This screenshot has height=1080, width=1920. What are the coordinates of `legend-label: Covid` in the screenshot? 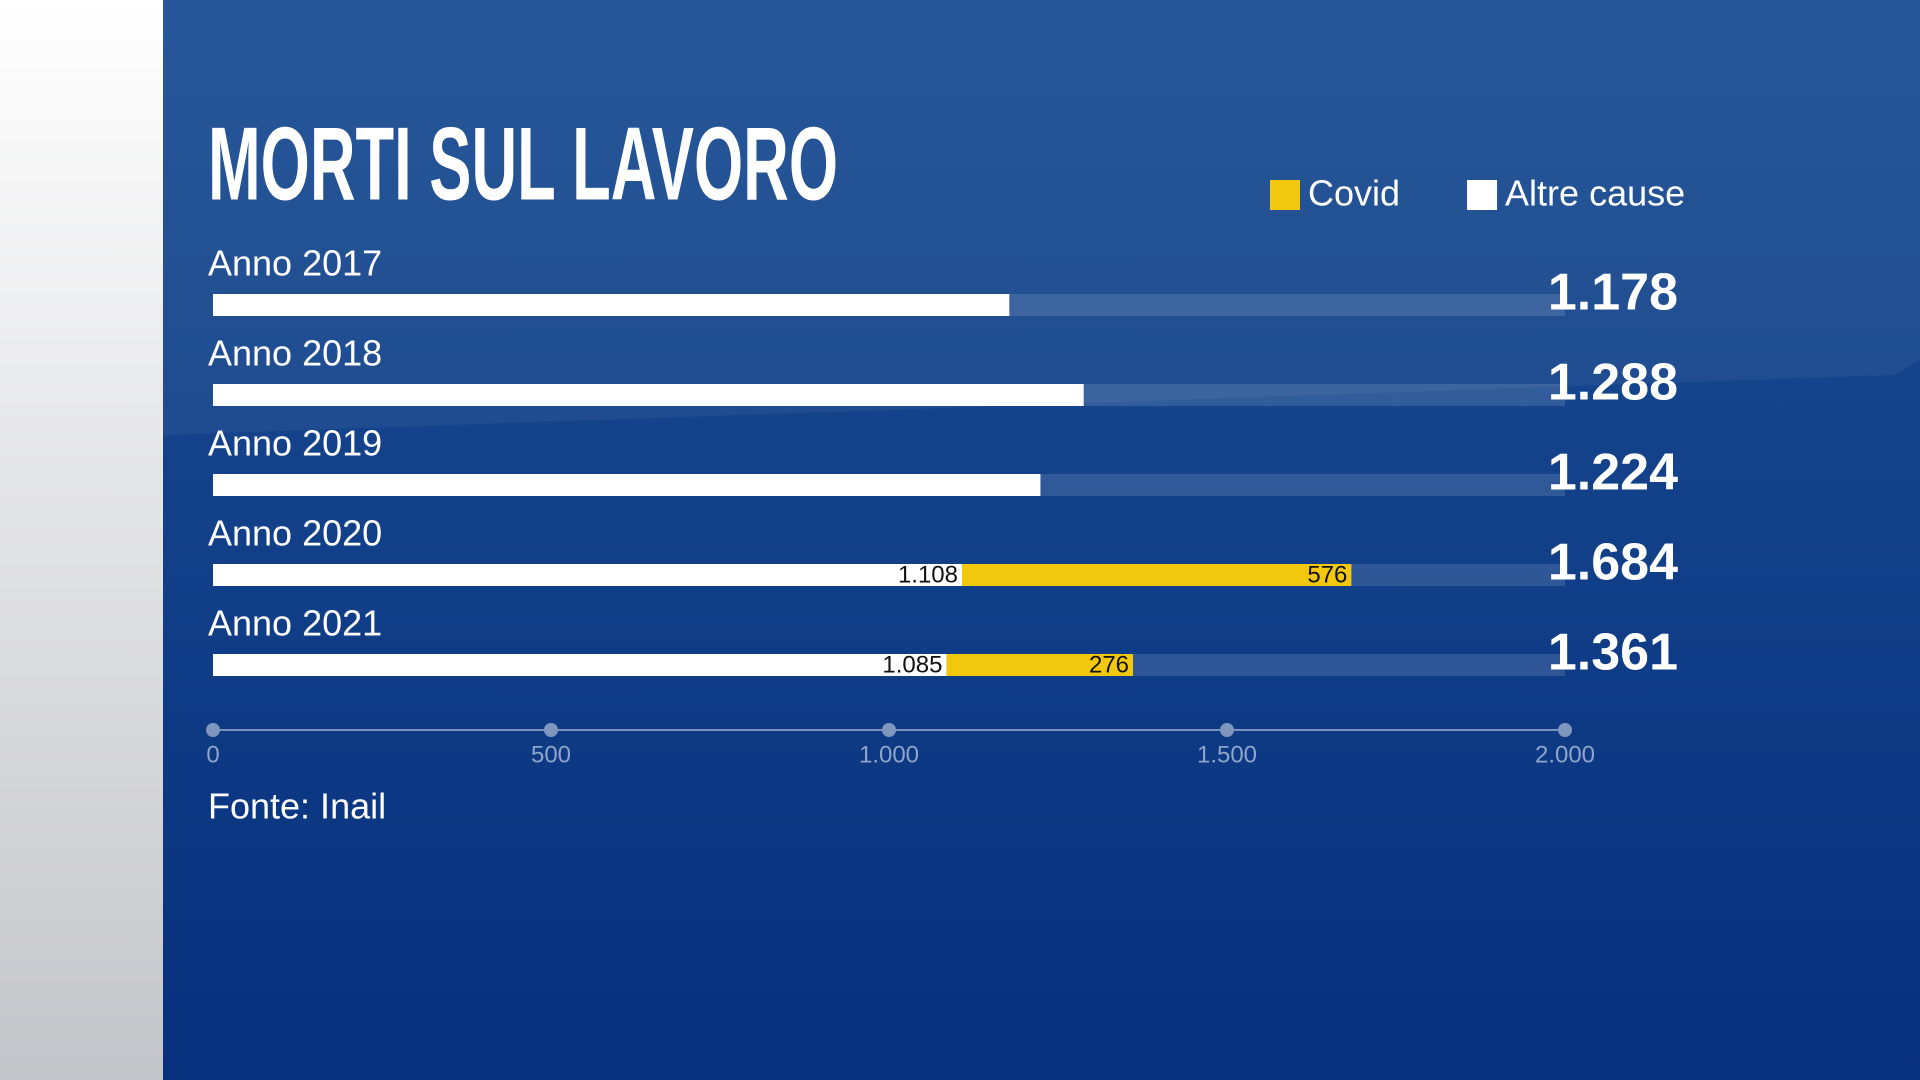 It's located at (1354, 193).